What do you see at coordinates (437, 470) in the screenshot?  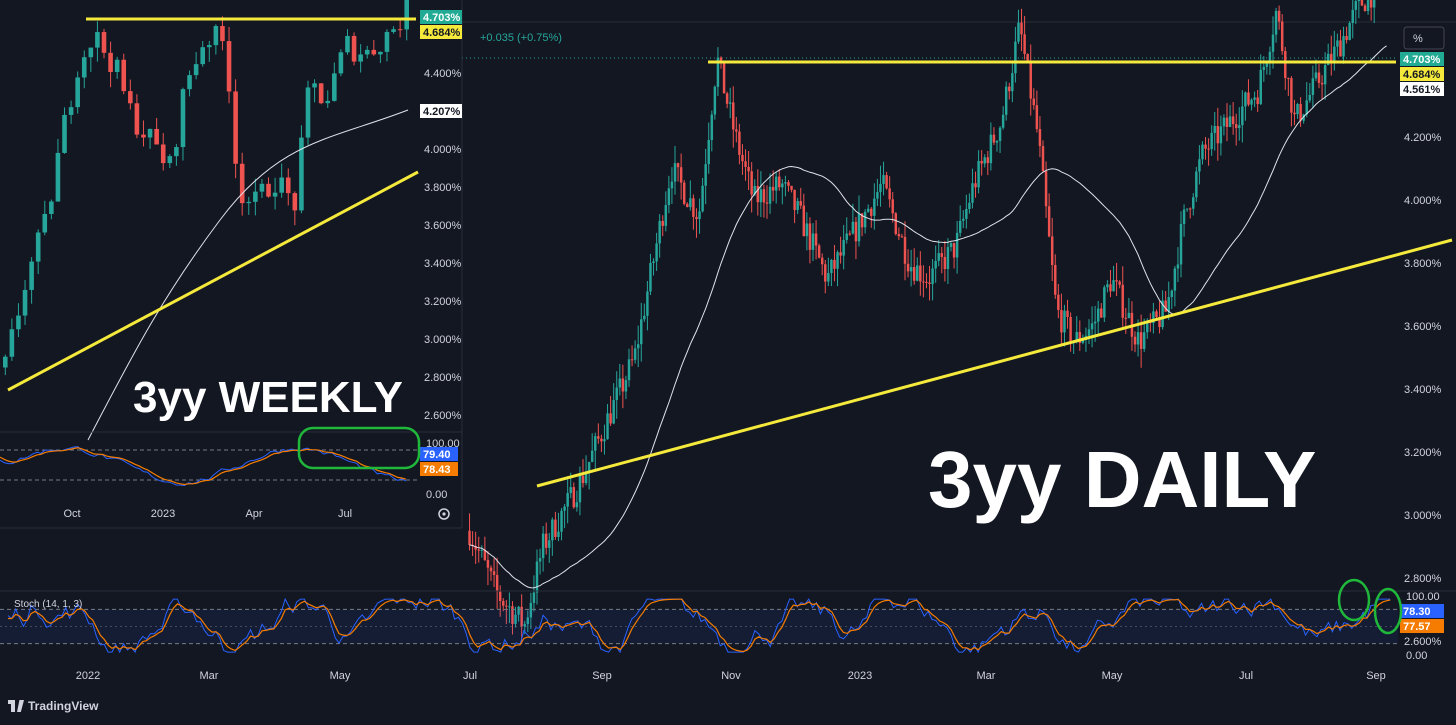 I see `weekly-stoch-d-badge: 78.43` at bounding box center [437, 470].